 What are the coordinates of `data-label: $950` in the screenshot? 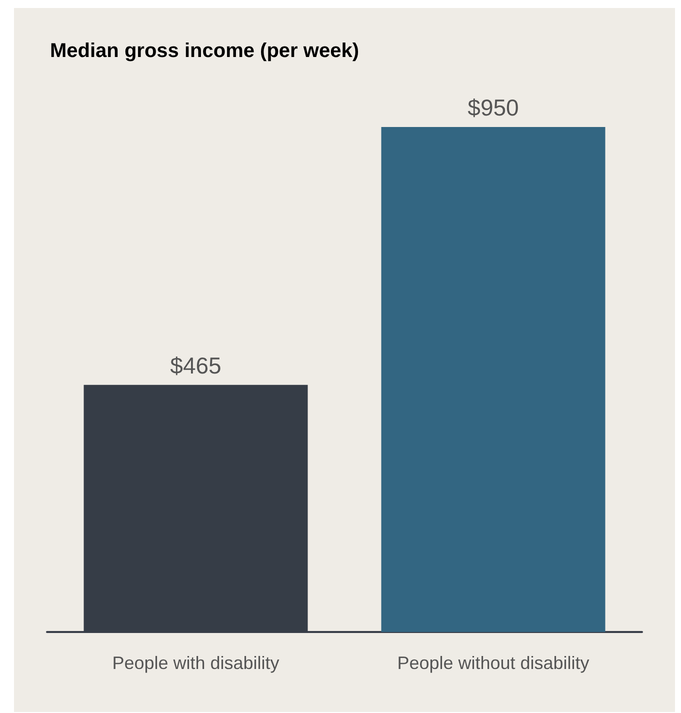 It's located at (493, 107).